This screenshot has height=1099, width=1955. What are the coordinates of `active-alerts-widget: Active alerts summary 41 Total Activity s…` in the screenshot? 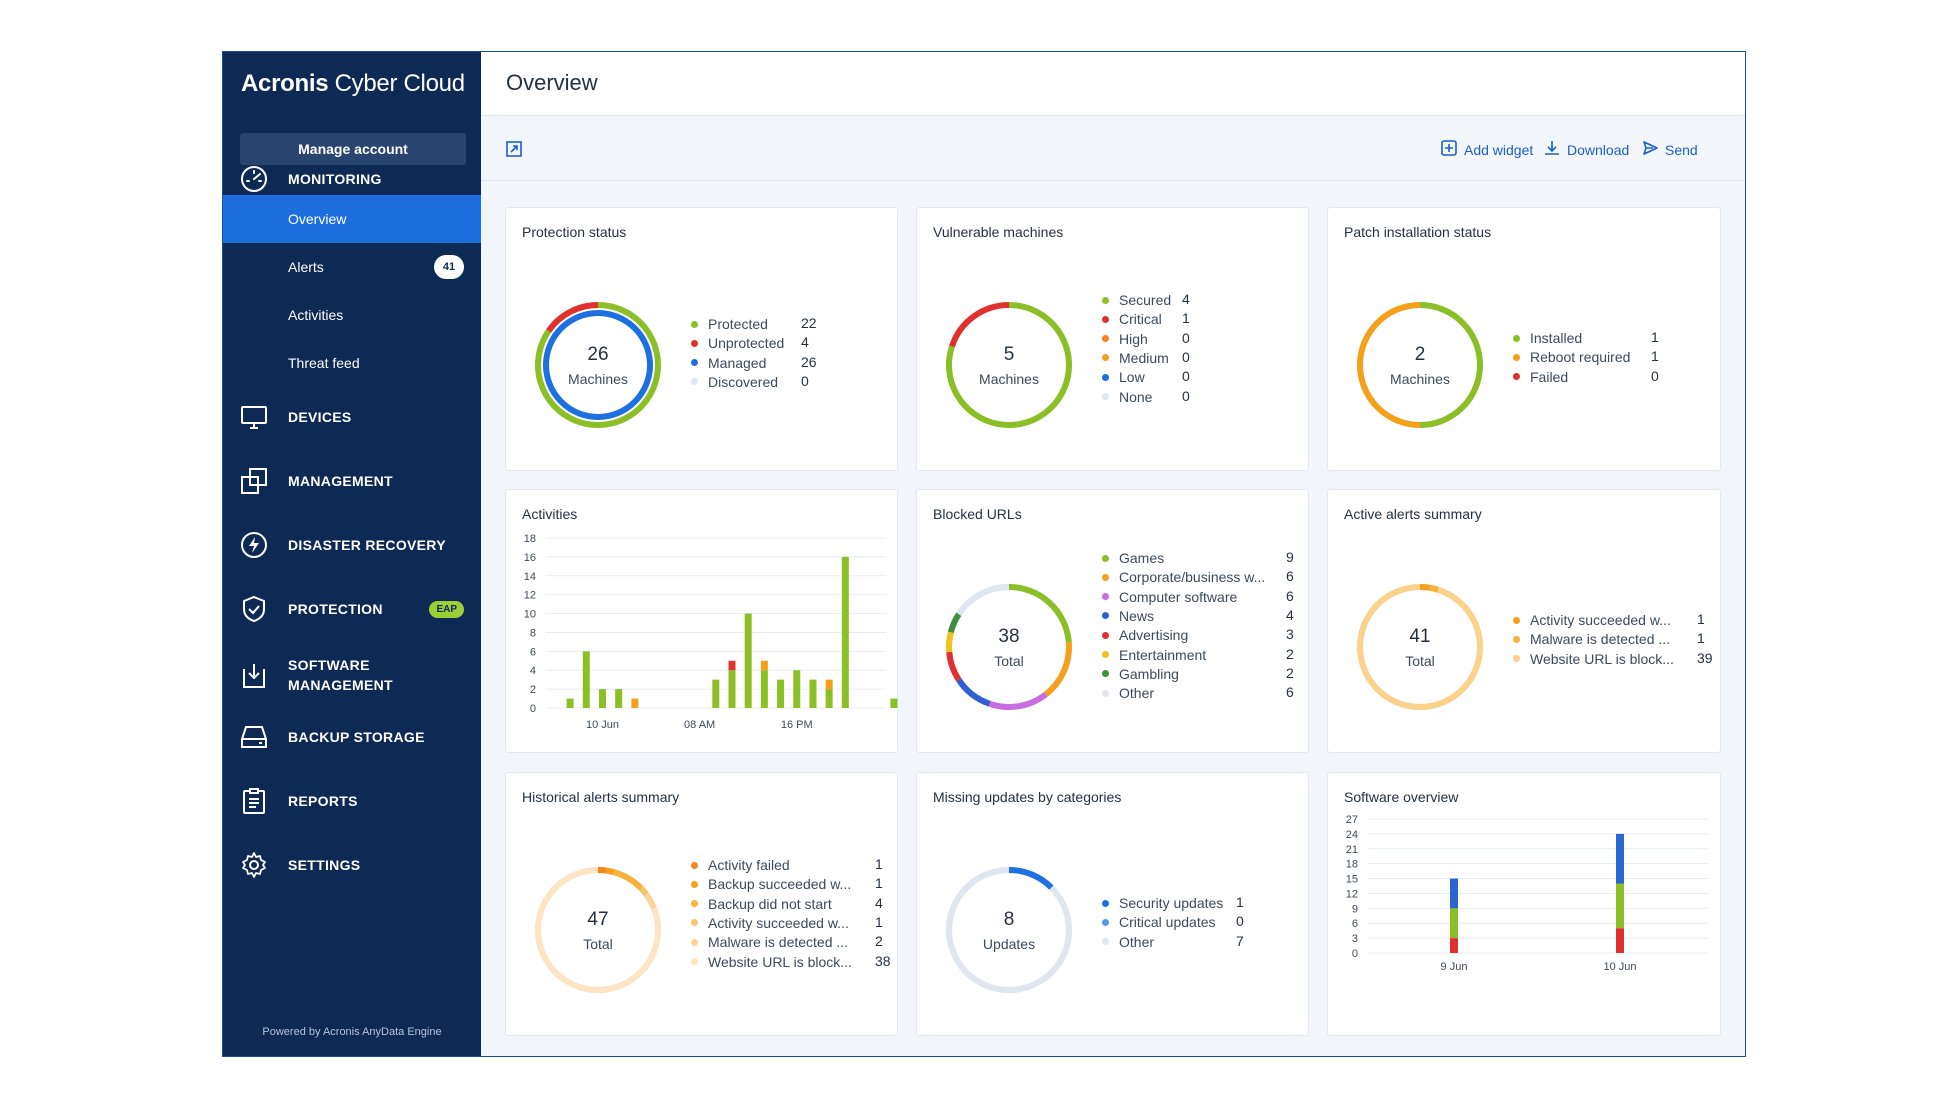 It's located at (1524, 621).